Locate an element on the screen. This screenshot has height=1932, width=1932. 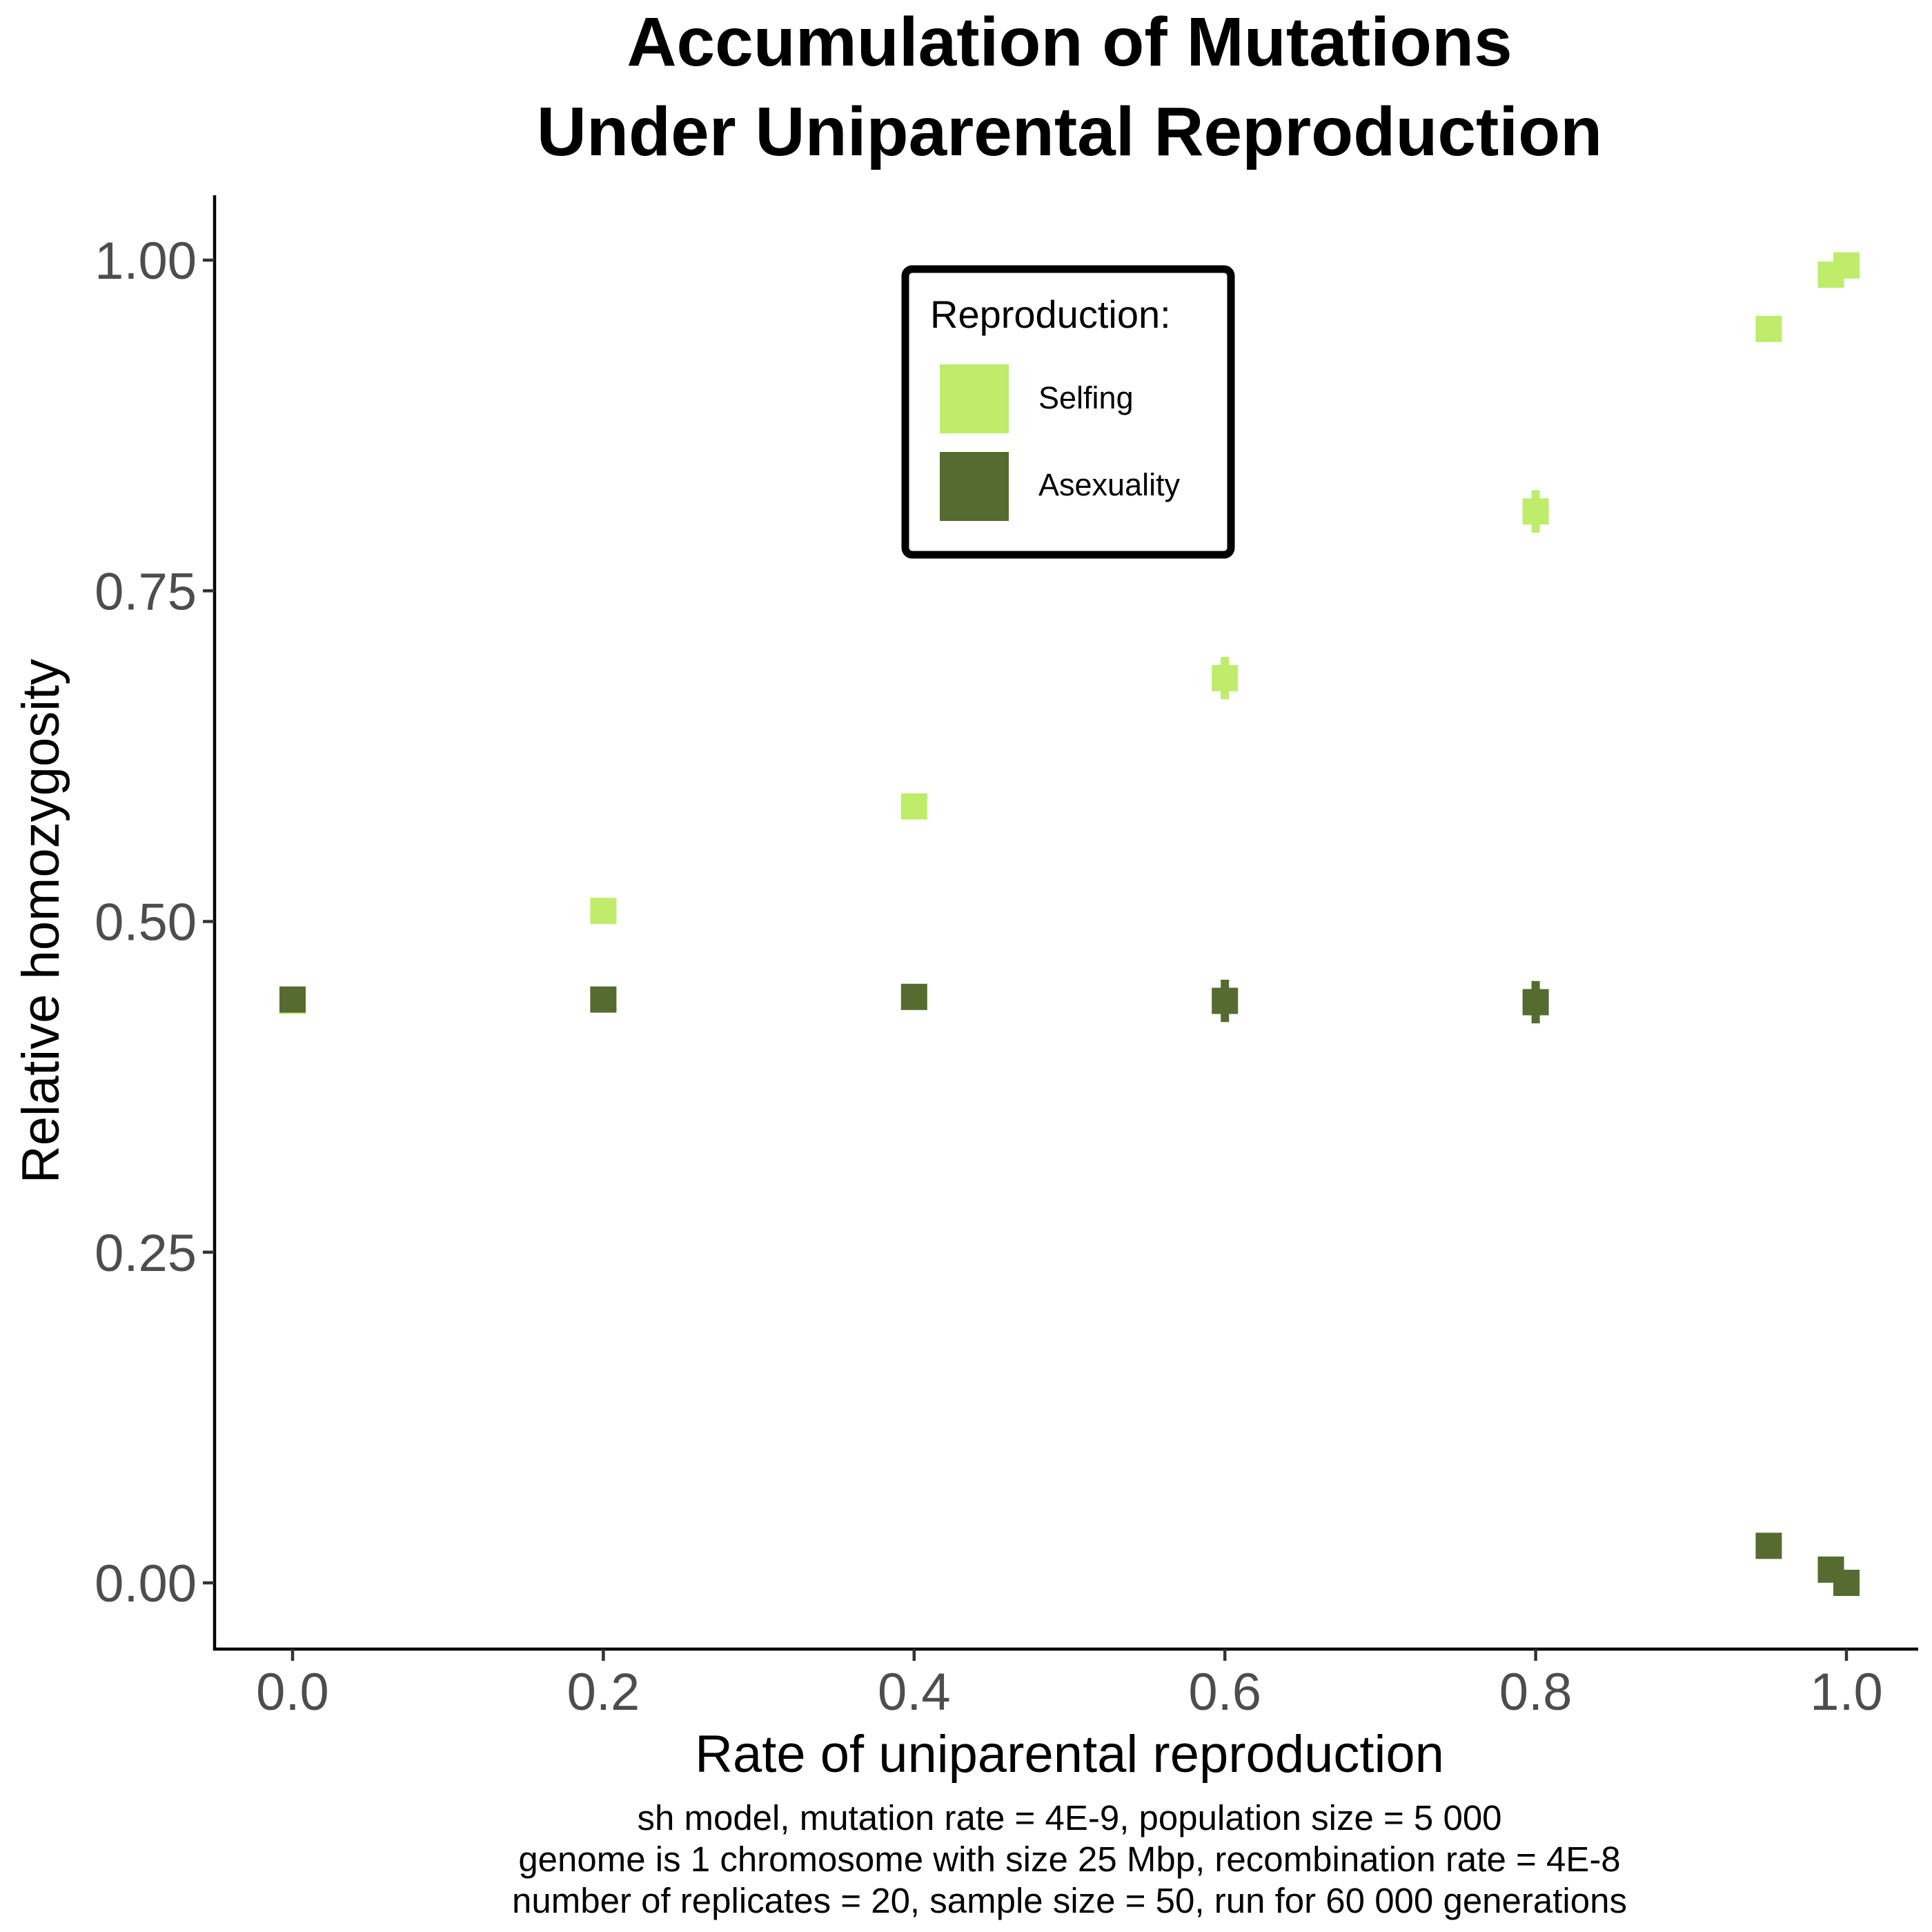
chart-title-line-2: Under Uniparental Reproduction is located at coordinates (1070, 131).